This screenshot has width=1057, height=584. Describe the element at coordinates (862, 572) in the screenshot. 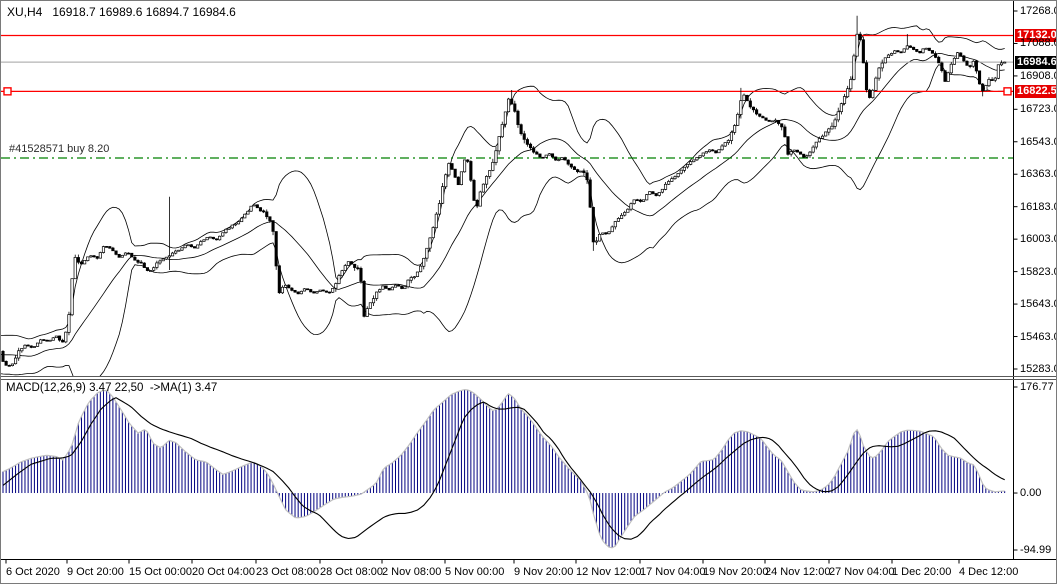

I see `time-tick-label: 27 Nov 04:00` at that location.